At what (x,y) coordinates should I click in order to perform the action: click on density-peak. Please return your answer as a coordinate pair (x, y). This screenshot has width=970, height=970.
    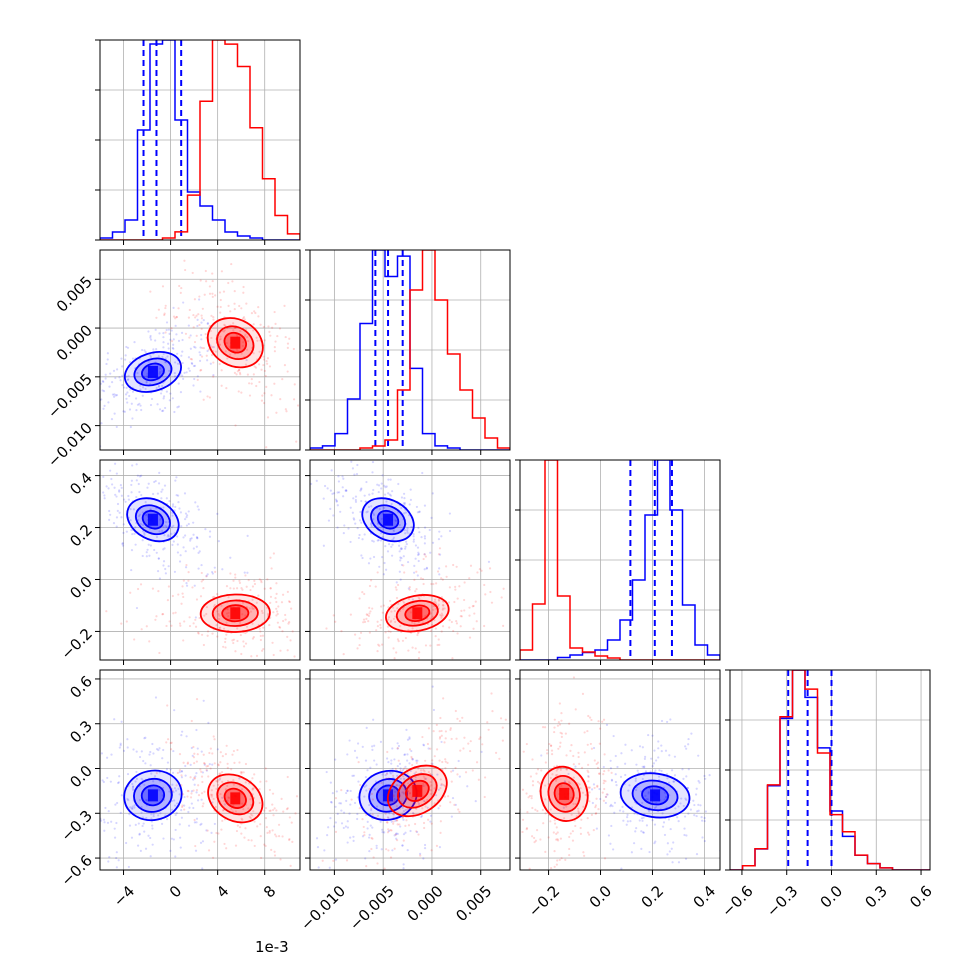
    Looking at the image, I should click on (152, 795).